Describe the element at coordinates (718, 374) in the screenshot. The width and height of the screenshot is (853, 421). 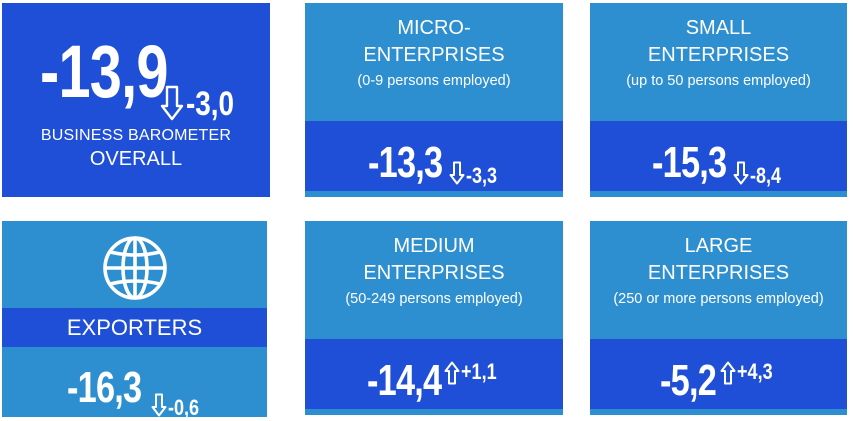
I see `large-value-band: -5,2 +4,3` at that location.